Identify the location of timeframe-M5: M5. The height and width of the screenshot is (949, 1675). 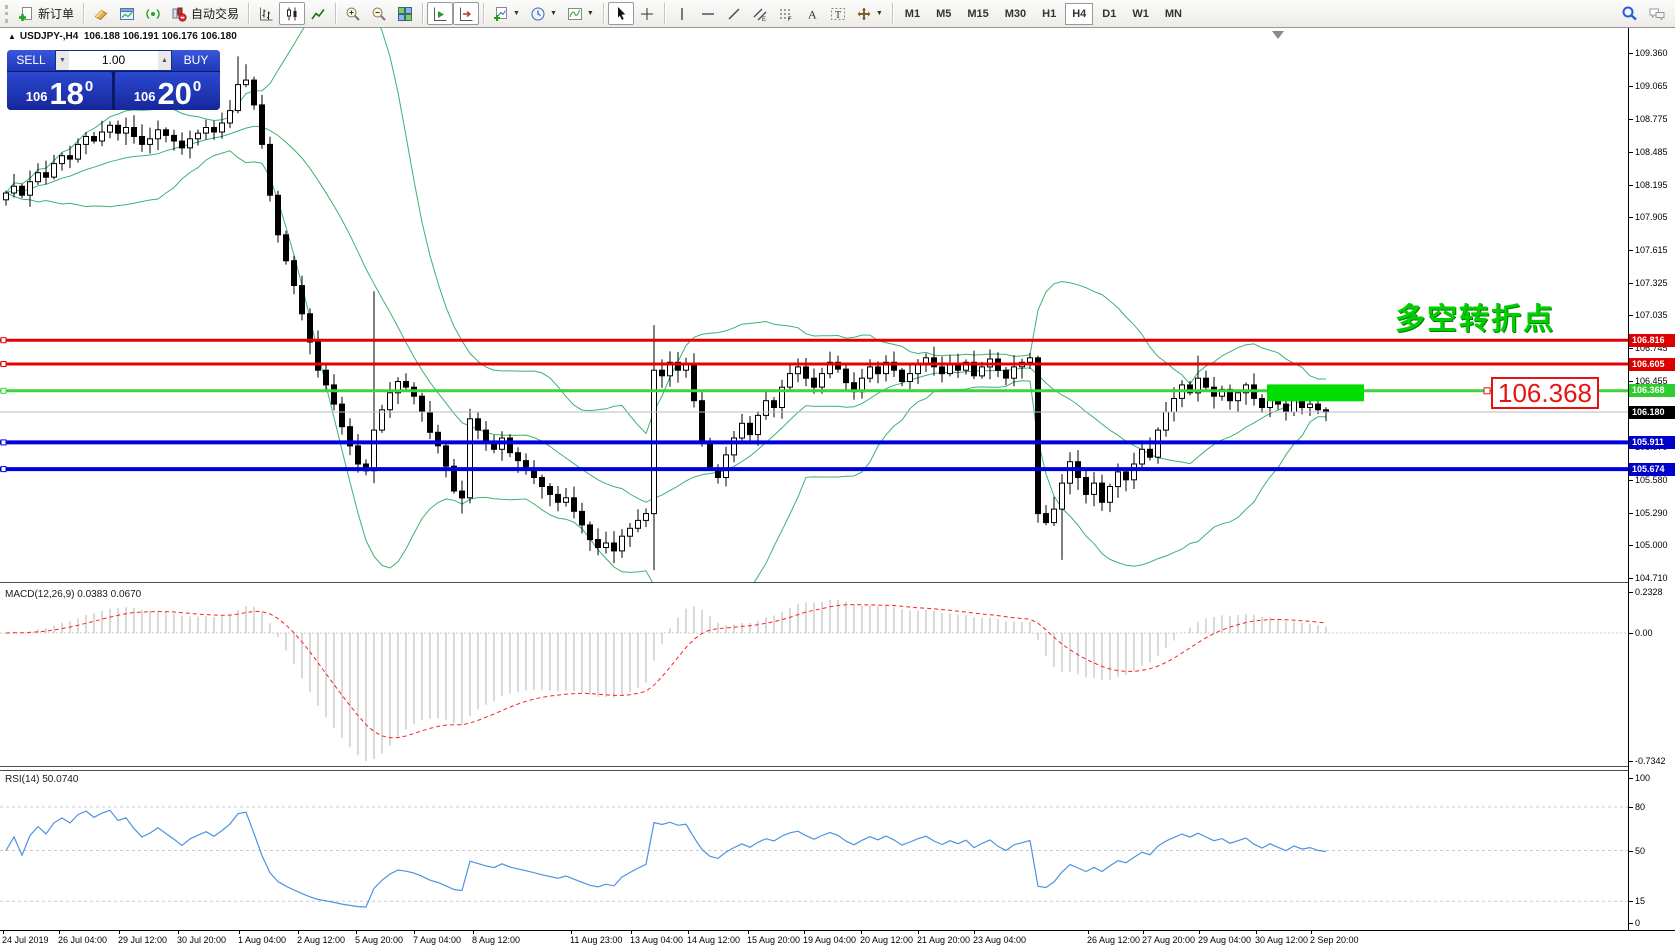
(944, 13).